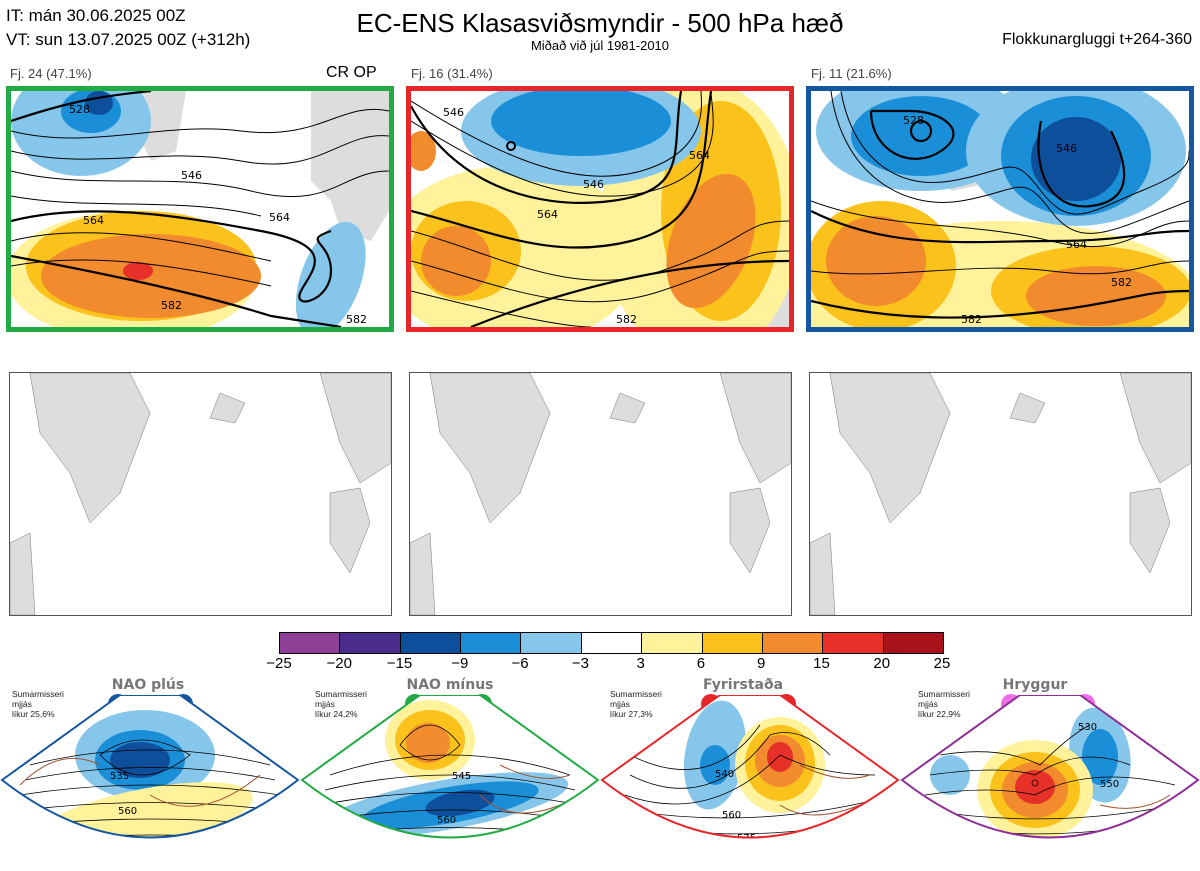 This screenshot has height=871, width=1200. What do you see at coordinates (942, 663) in the screenshot?
I see `colorbar-tick-label: 25` at bounding box center [942, 663].